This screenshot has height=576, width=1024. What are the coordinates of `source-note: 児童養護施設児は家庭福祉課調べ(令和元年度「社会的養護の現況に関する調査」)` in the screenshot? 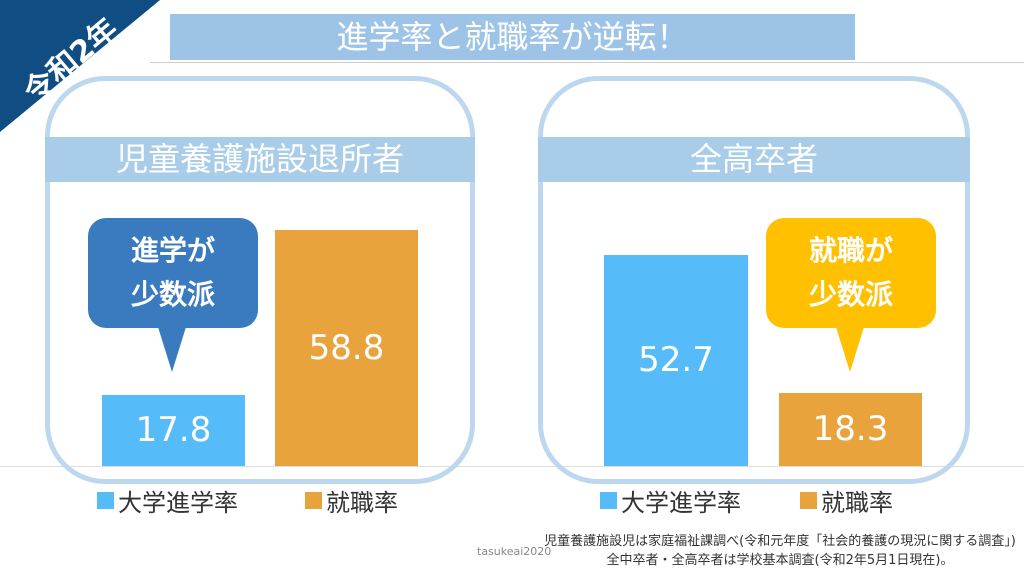 It's located at (780, 541).